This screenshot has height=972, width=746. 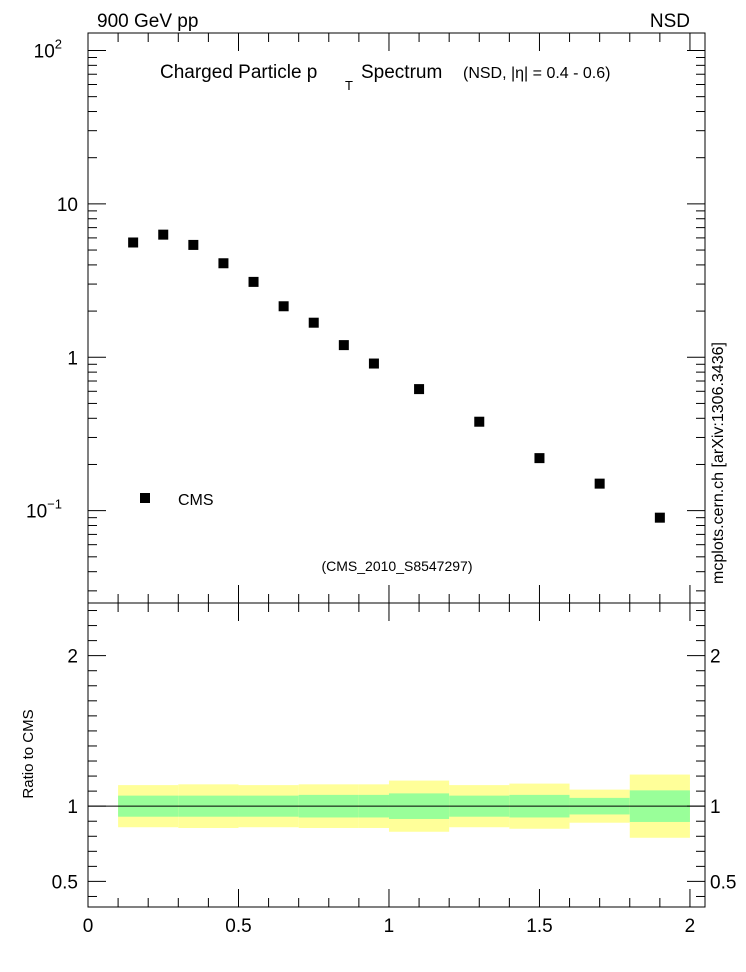 I want to click on ratio-xtick-label: 1, so click(x=389, y=926).